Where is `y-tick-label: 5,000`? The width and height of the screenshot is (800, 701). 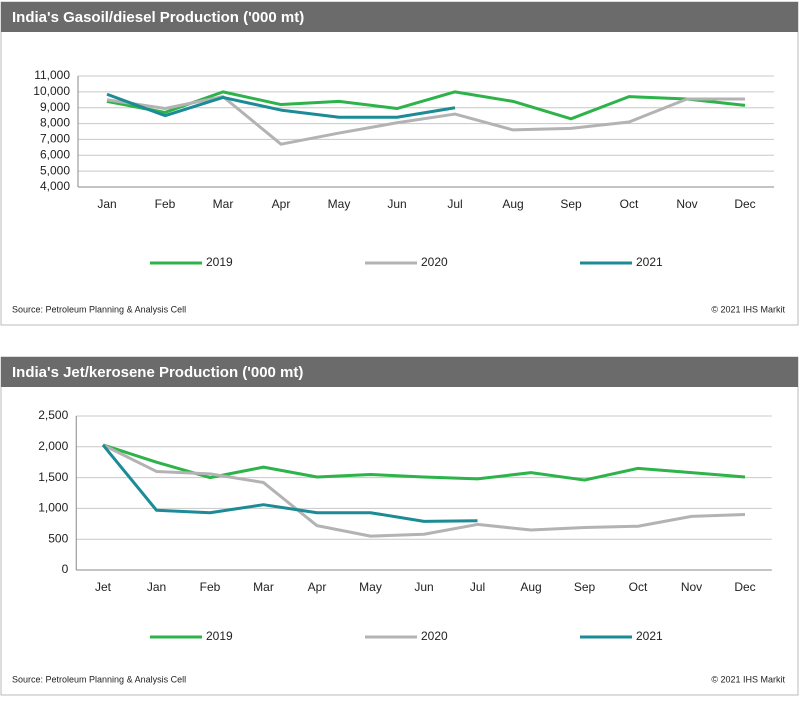 y-tick-label: 5,000 is located at coordinates (55, 170).